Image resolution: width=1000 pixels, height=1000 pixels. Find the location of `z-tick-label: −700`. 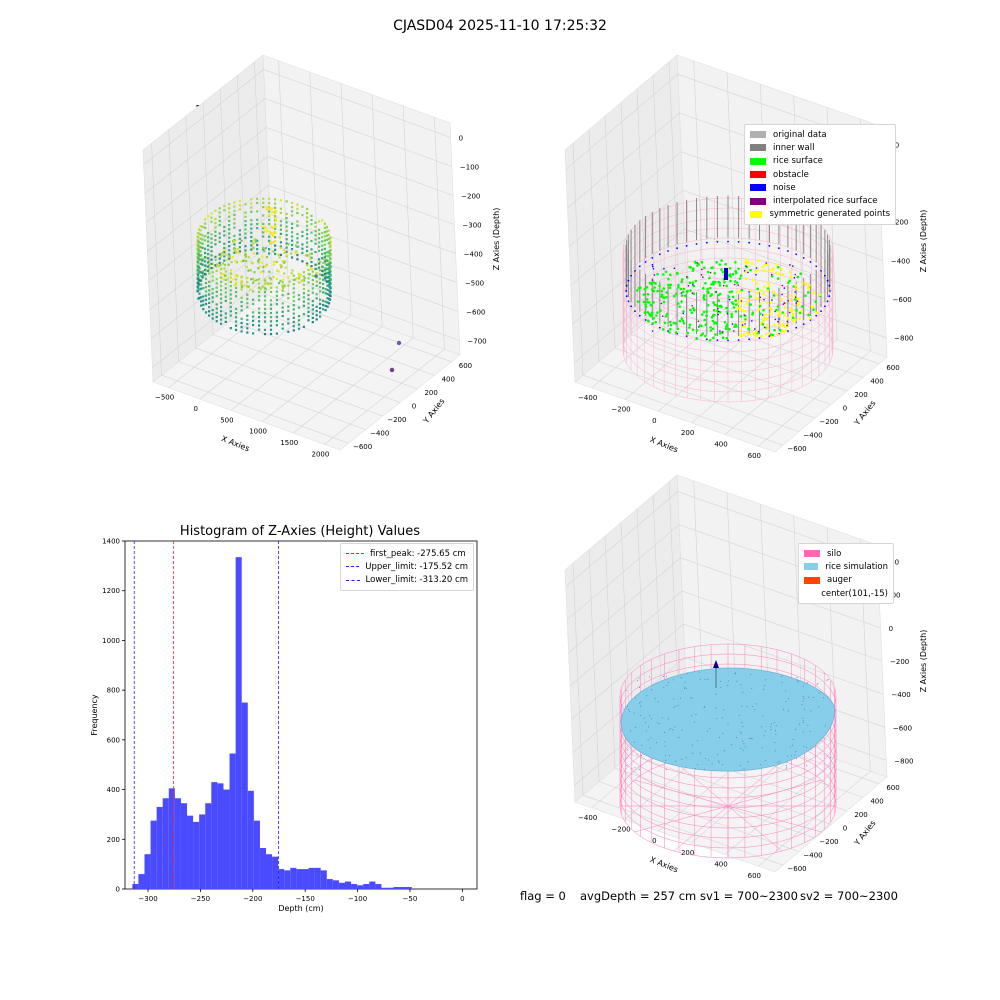

z-tick-label: −700 is located at coordinates (476, 342).